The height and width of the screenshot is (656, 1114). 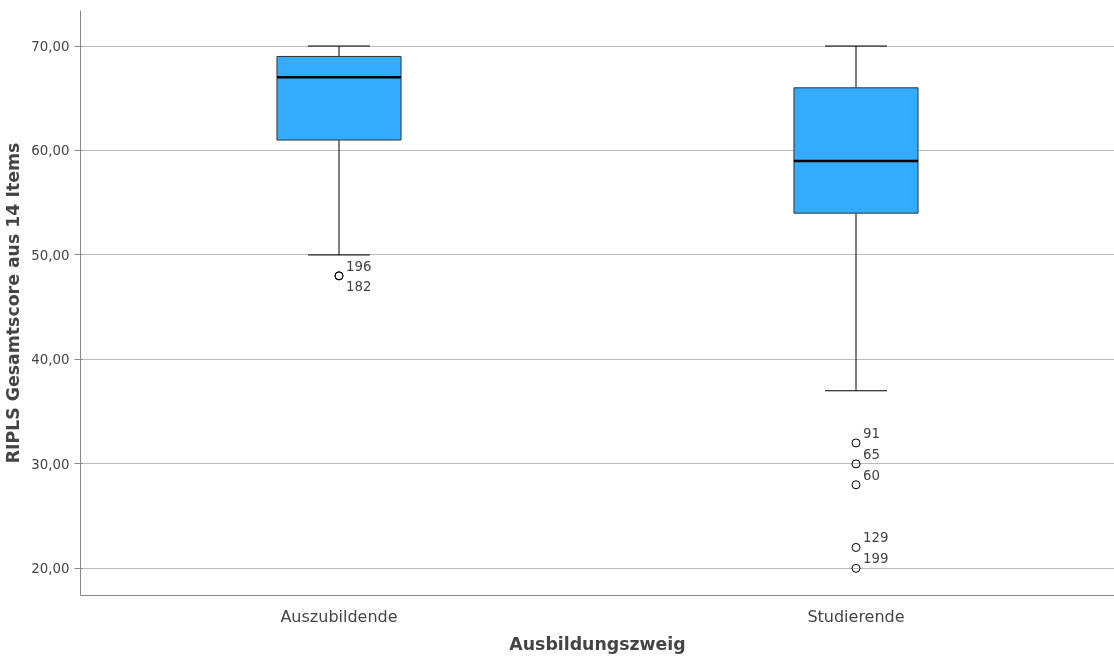 I want to click on y-axis-title: RIPLS Gesamtscore aus 14 Items, so click(x=13, y=303).